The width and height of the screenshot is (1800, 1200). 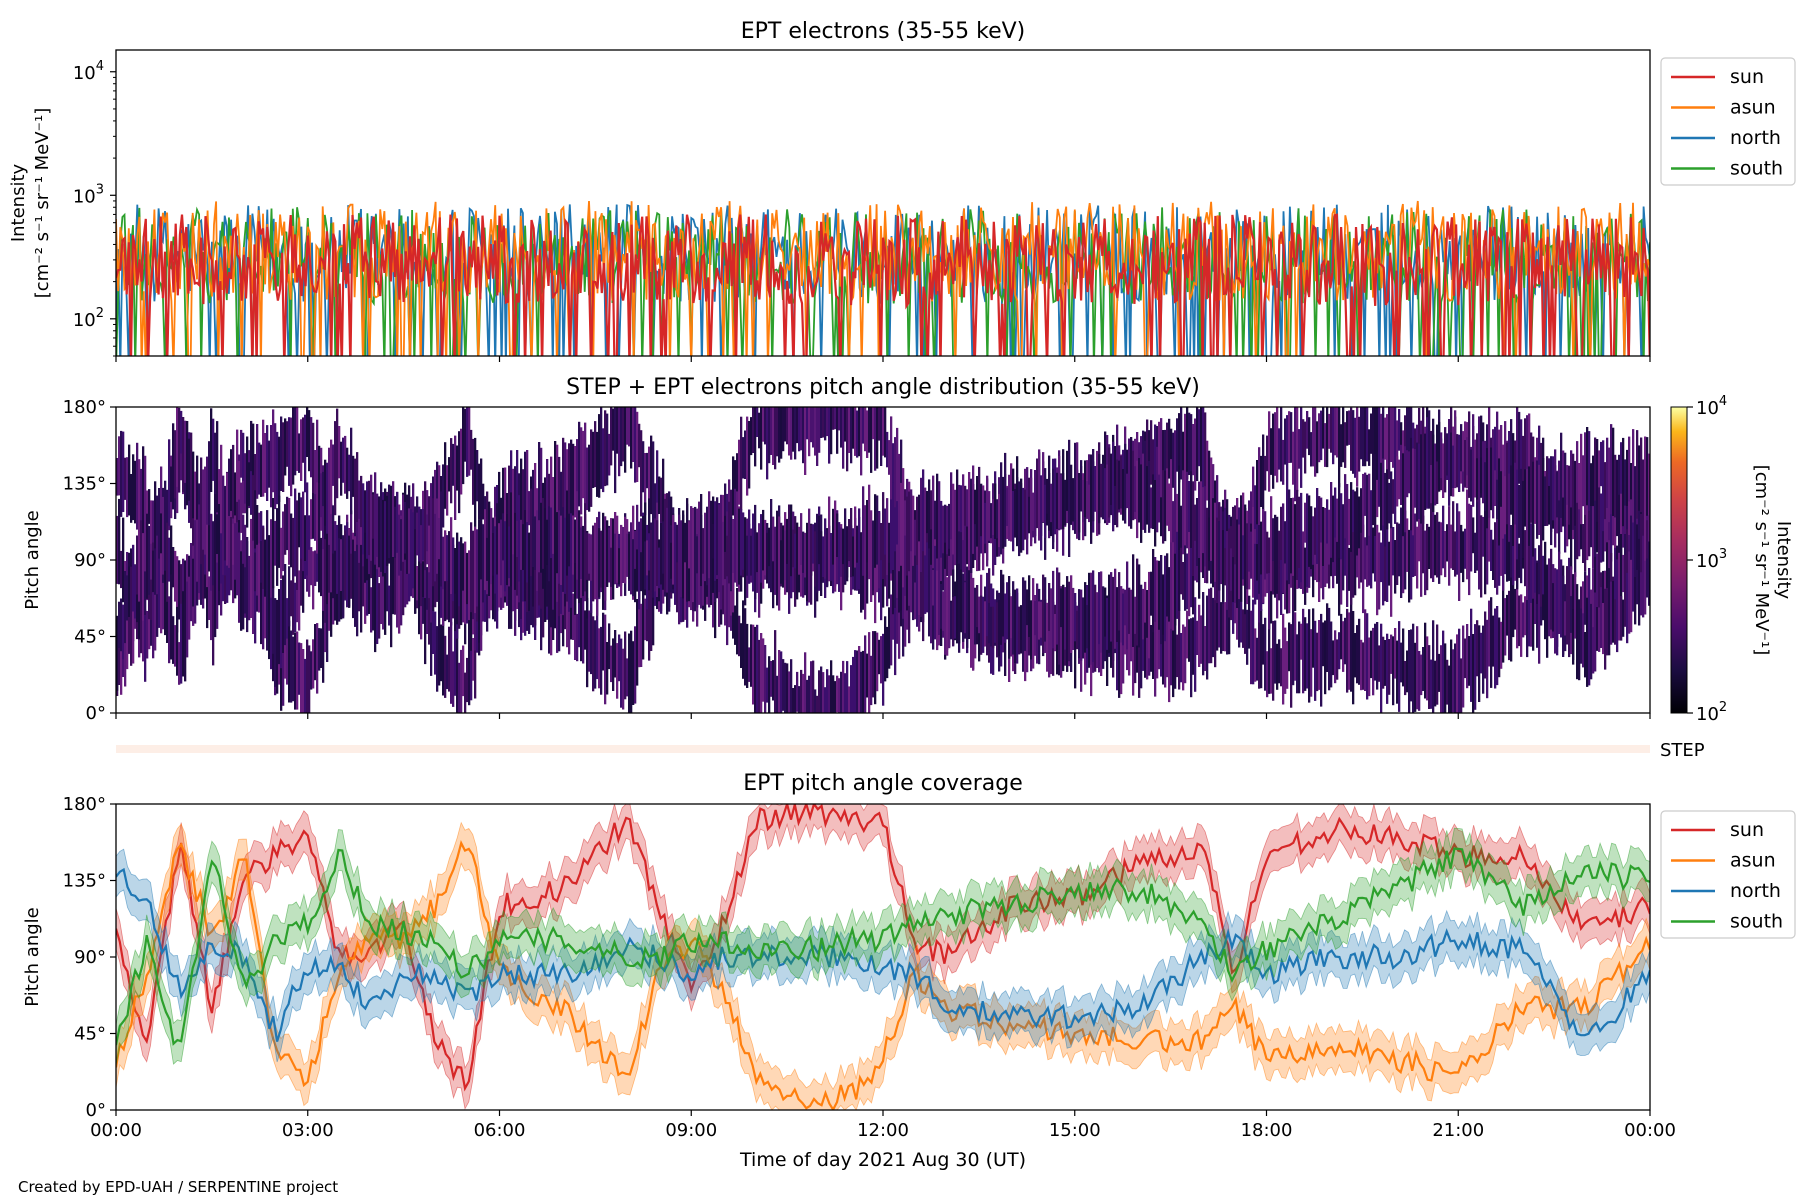 I want to click on y-tick-label: 135°, so click(x=84, y=881).